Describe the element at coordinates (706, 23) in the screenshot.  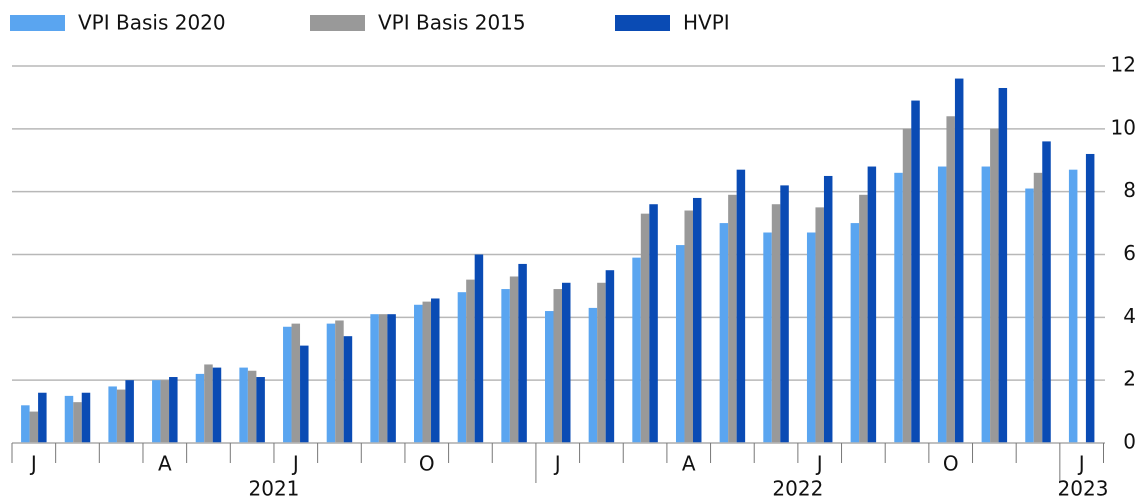
I see `legend-label: HVPI` at that location.